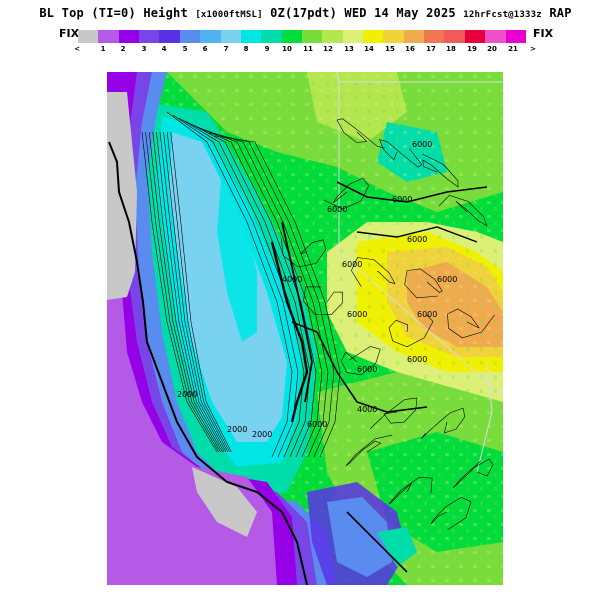 The image size is (611, 611). I want to click on colorbar-tick: 9, so click(267, 49).